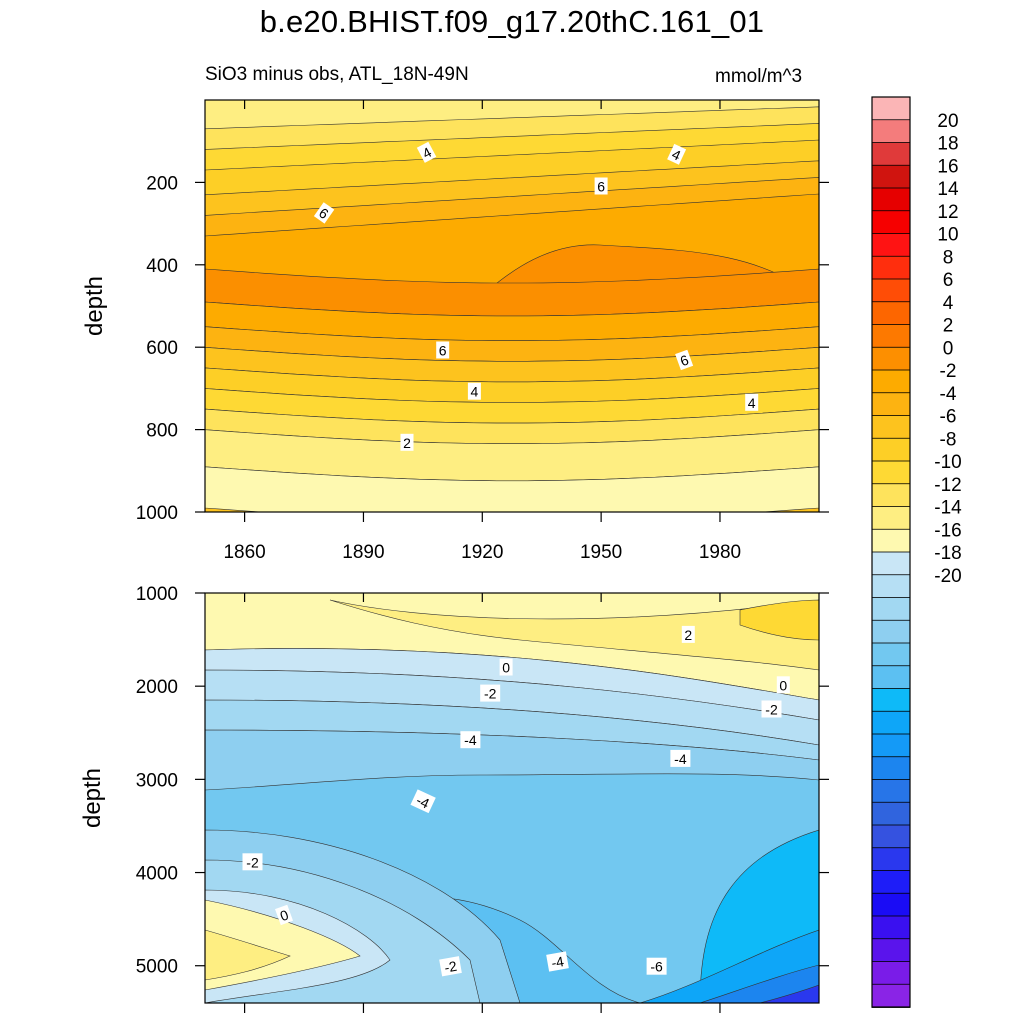  What do you see at coordinates (157, 780) in the screenshot?
I see `y-tick-label: 3000` at bounding box center [157, 780].